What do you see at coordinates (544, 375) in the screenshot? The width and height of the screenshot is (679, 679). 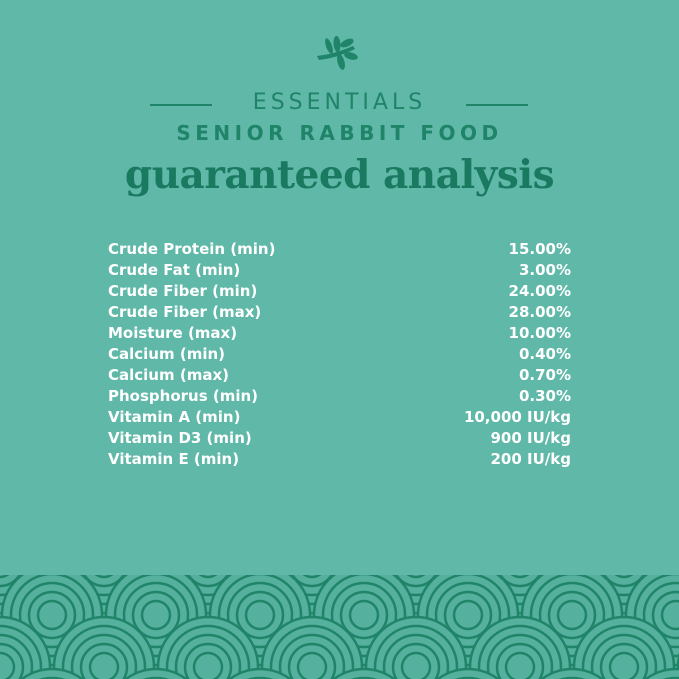 I see `nutrient-value: 0.70%` at bounding box center [544, 375].